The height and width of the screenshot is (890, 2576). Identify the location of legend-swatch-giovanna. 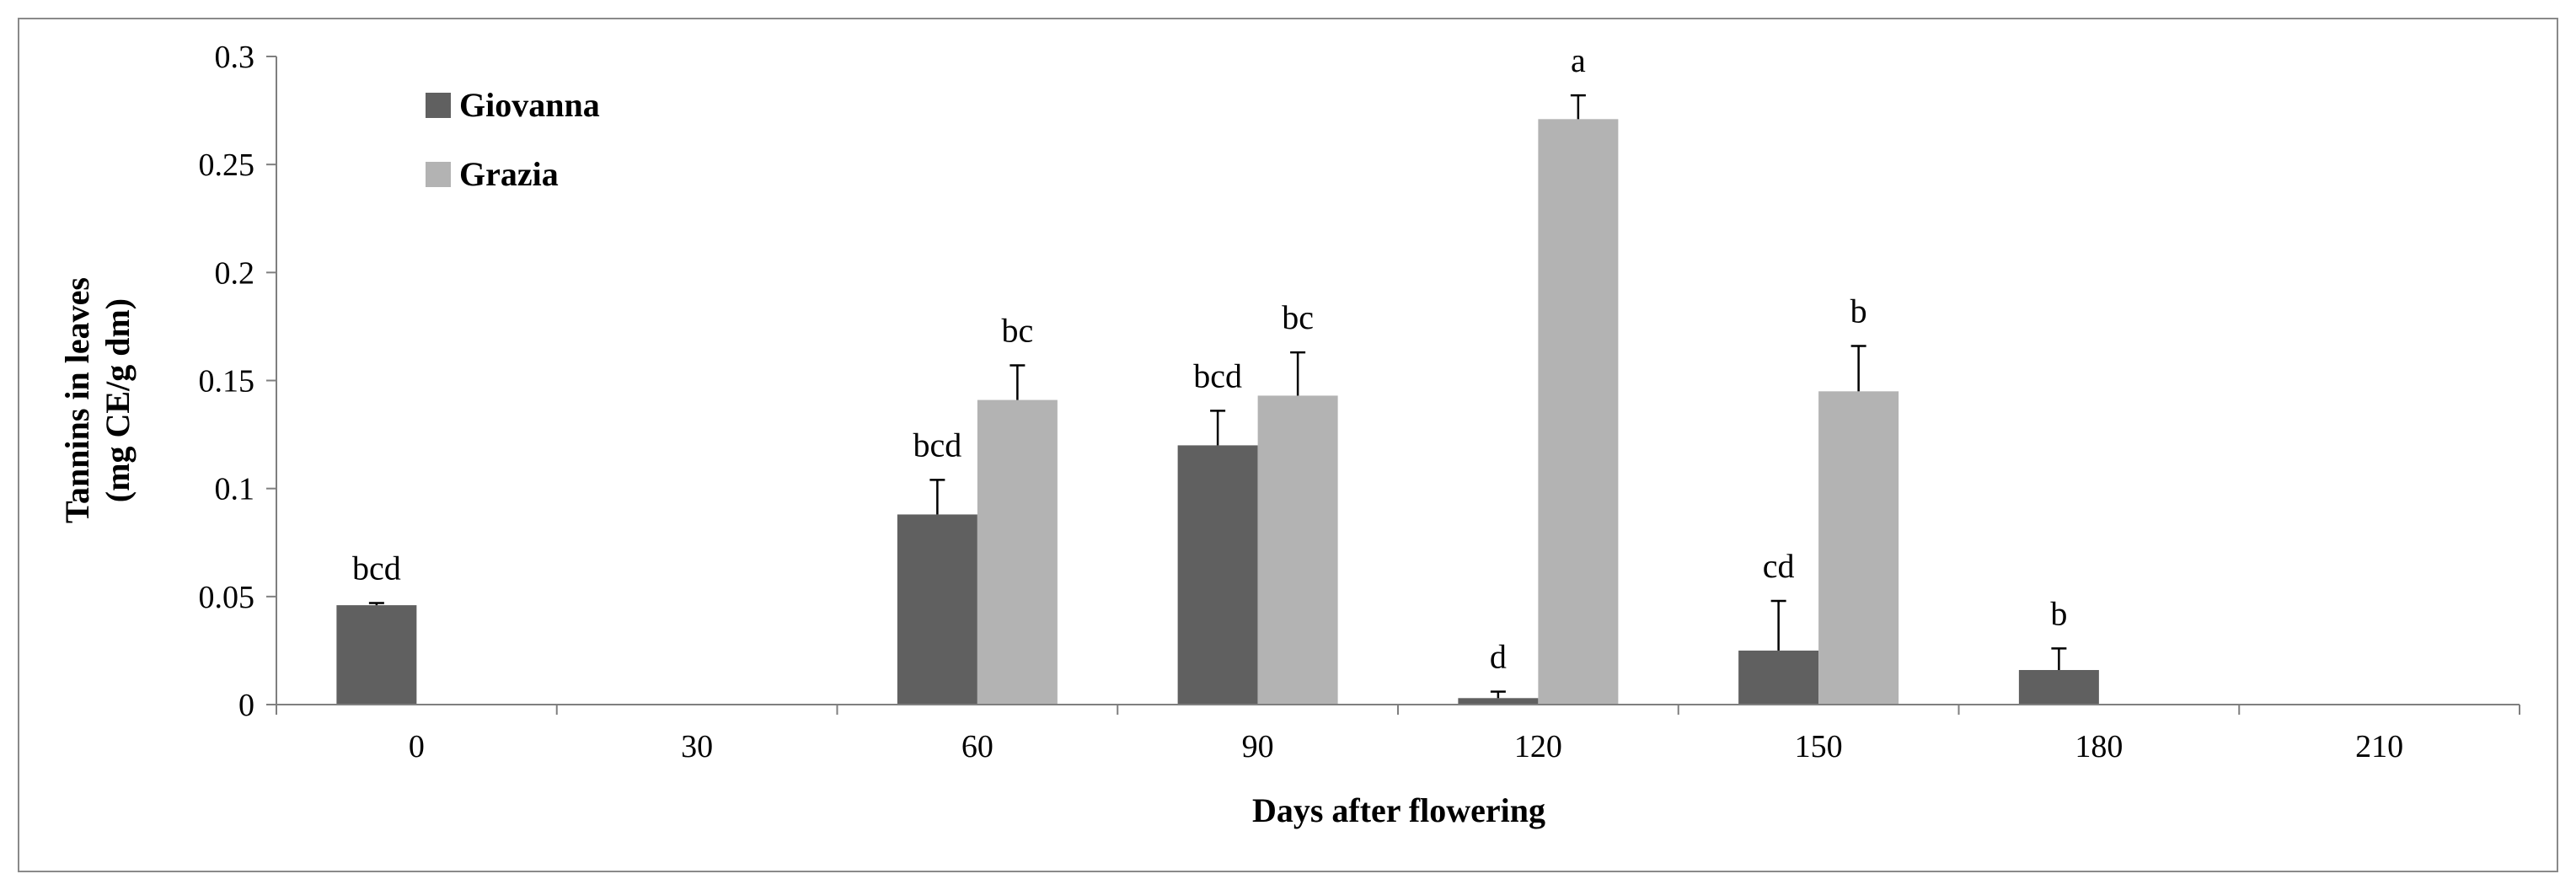
(438, 105).